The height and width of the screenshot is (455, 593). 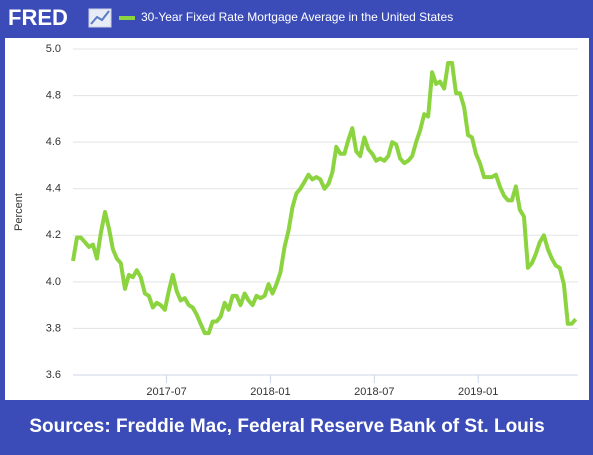 I want to click on x-tick-label: 2019-01, so click(x=478, y=392).